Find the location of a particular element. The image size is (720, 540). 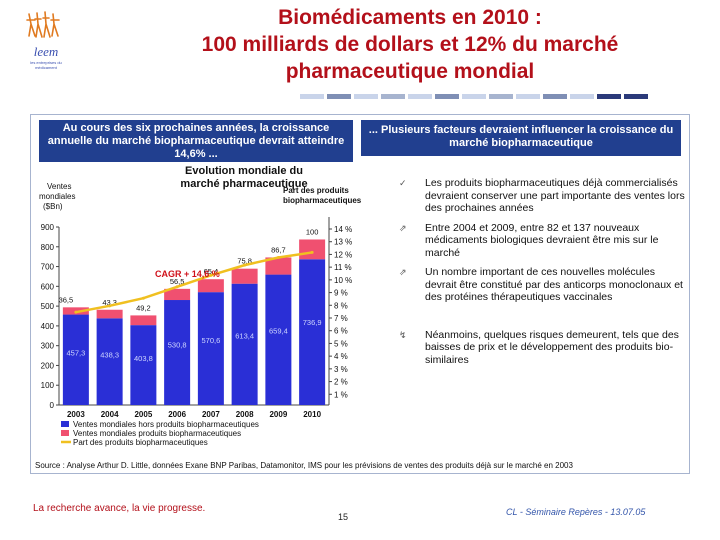

x-tick-label: 2005 is located at coordinates (143, 414).